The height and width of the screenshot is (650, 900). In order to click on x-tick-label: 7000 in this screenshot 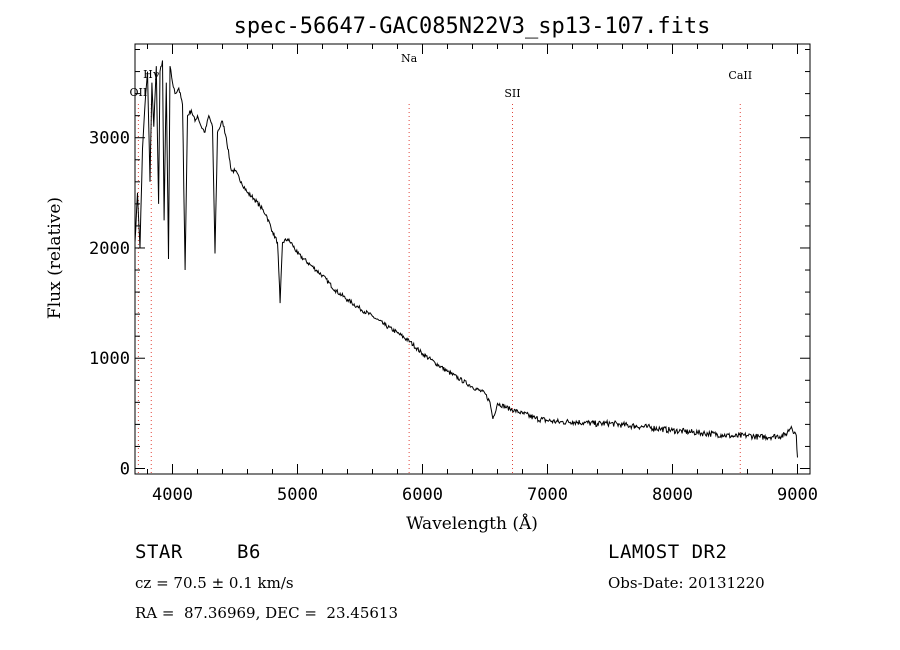, I will do `click(547, 495)`.